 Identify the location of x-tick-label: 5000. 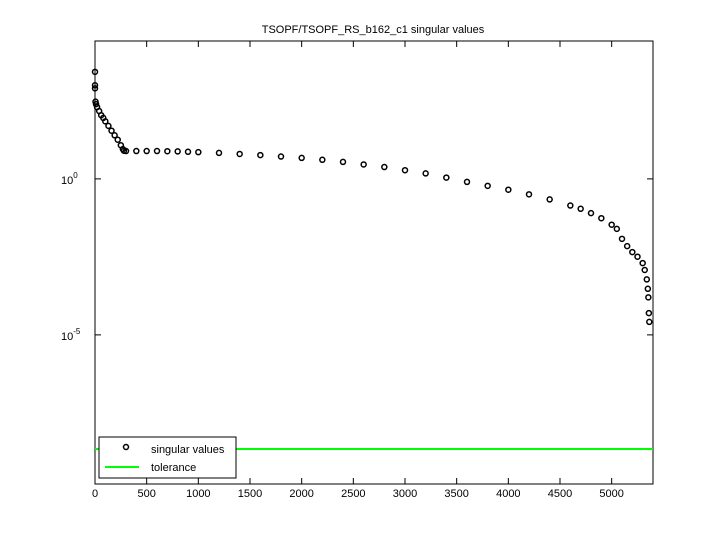
(611, 494).